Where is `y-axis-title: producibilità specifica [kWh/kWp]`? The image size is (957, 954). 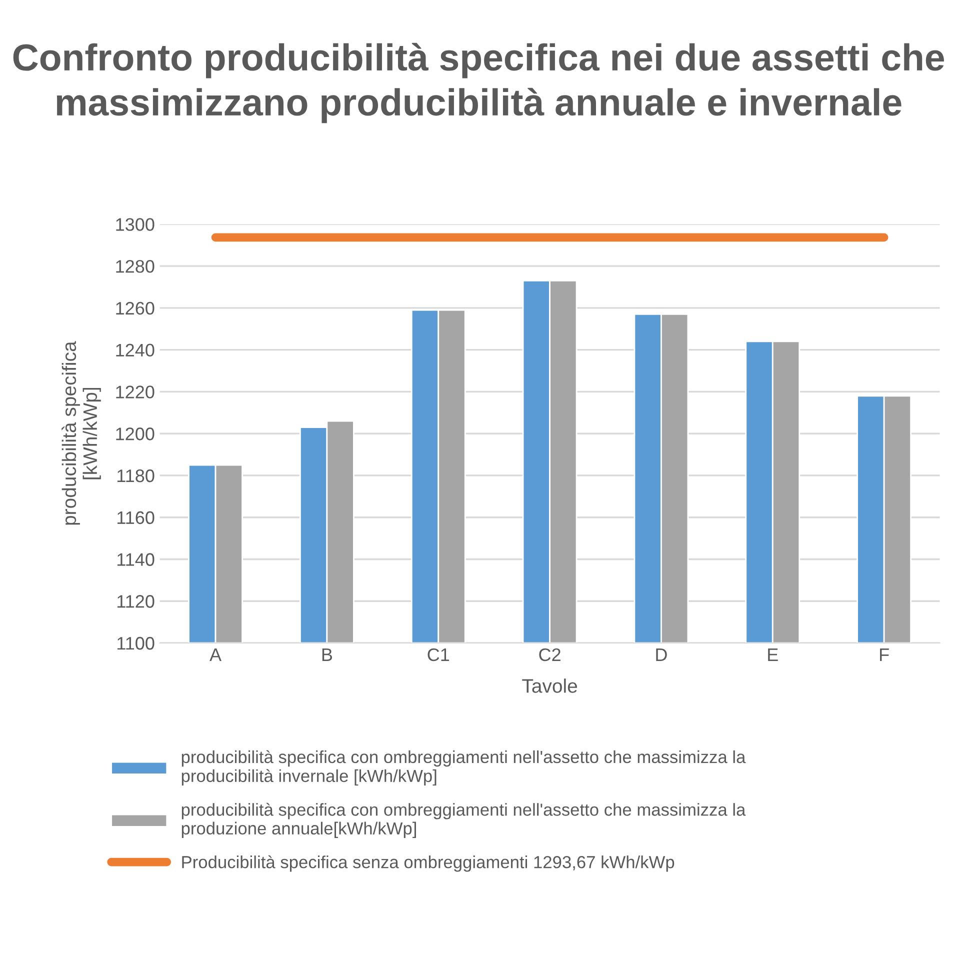
y-axis-title: producibilità specifica [kWh/kWp] is located at coordinates (81, 433).